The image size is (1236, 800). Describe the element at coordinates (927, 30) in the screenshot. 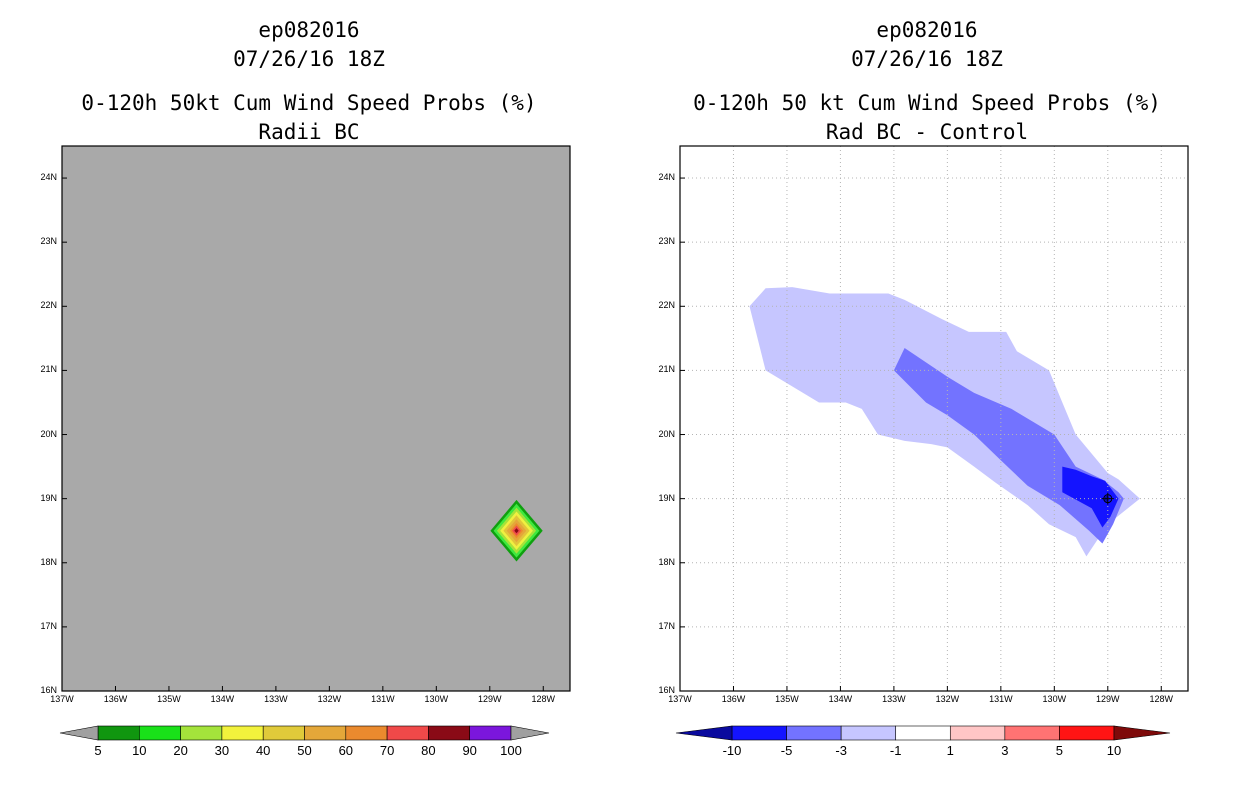

I see `right-title-storm-id: ep082016` at that location.